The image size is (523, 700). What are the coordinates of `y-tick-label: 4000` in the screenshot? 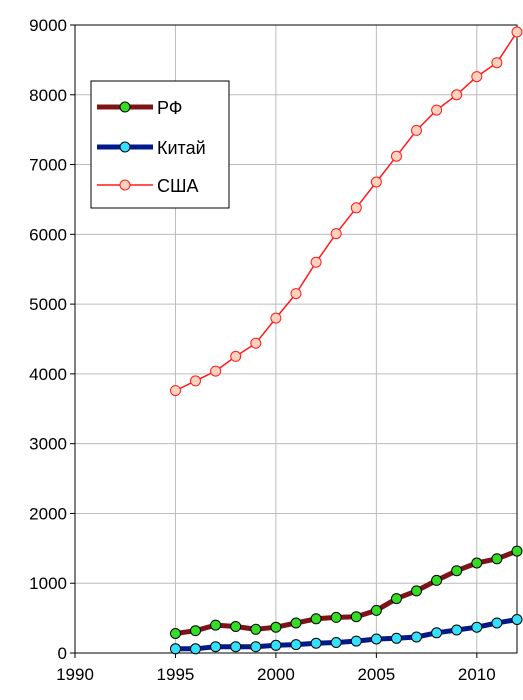 It's located at (48, 374).